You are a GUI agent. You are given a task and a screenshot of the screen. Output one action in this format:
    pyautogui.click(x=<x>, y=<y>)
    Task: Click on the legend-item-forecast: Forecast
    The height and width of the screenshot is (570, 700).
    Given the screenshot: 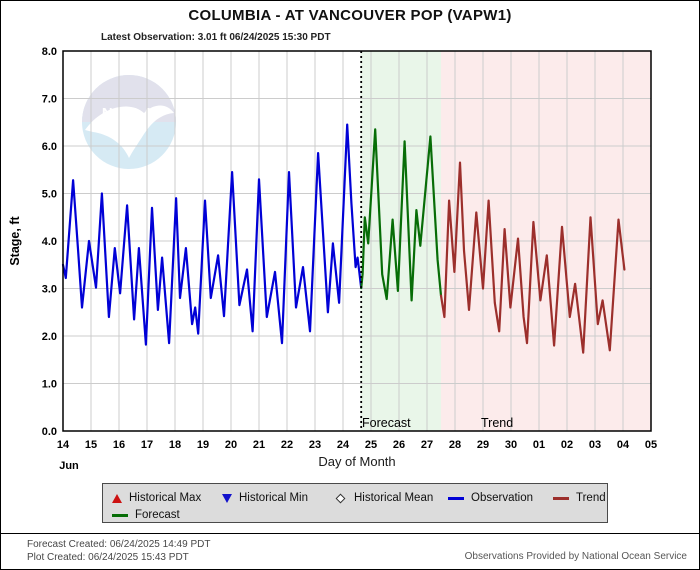 What is the action you would take?
    pyautogui.click(x=146, y=515)
    